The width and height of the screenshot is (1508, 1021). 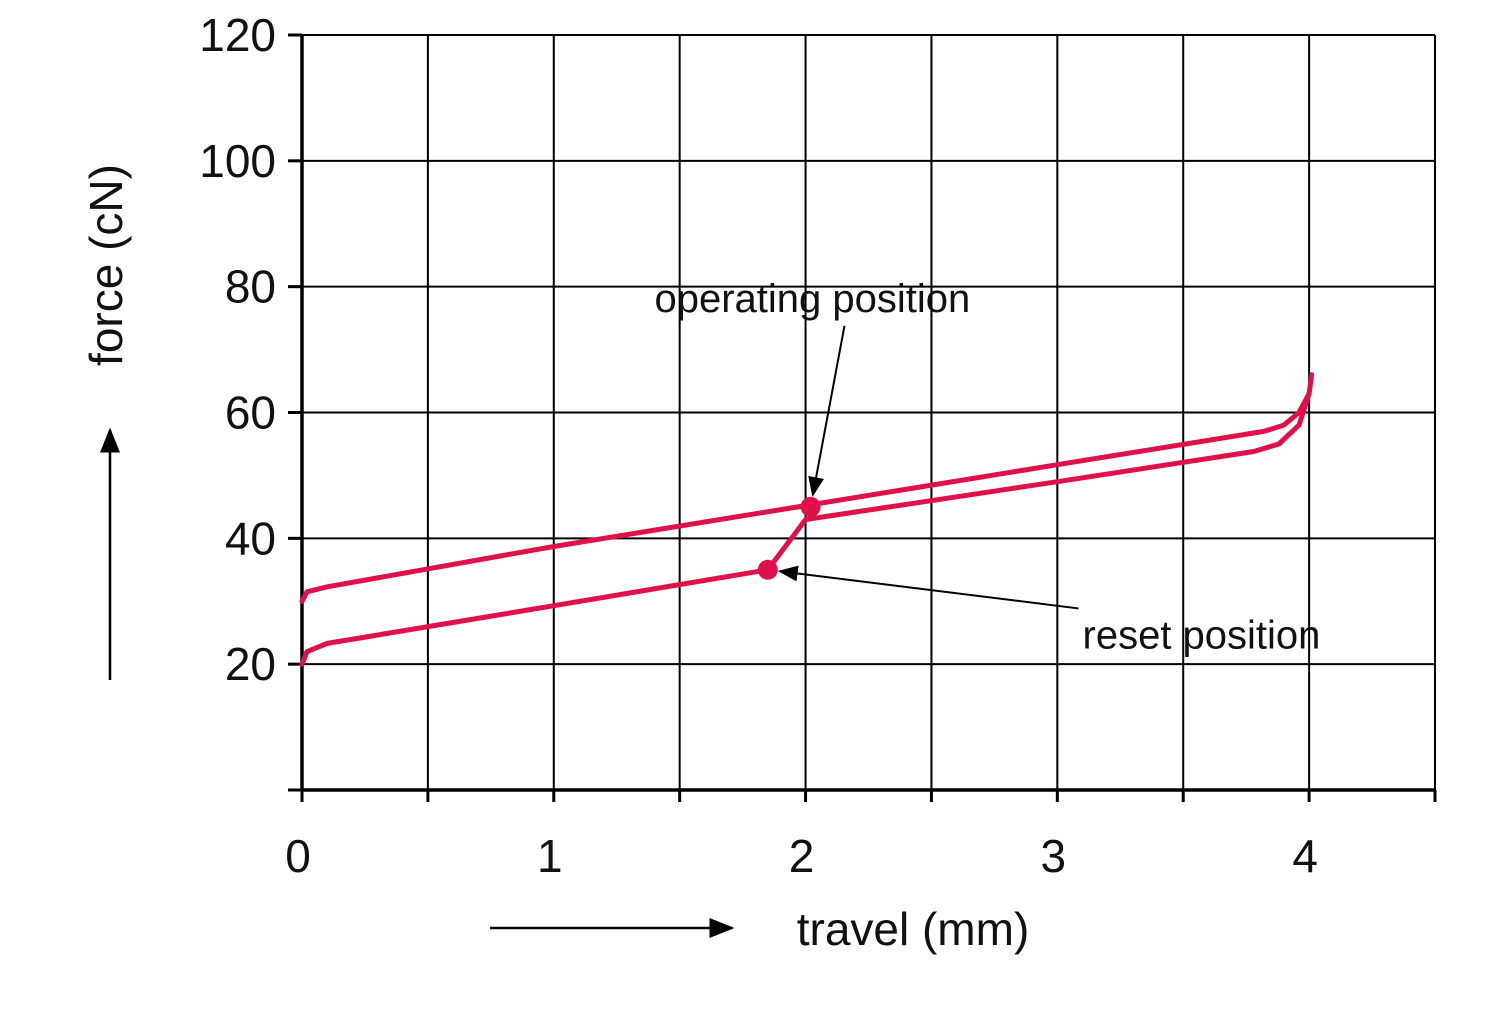 What do you see at coordinates (550, 856) in the screenshot?
I see `x-tick-label: 1` at bounding box center [550, 856].